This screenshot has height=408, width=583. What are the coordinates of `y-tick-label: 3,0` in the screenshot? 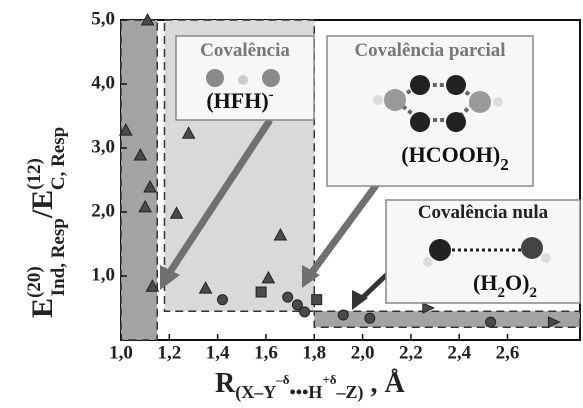 It's located at (103, 146).